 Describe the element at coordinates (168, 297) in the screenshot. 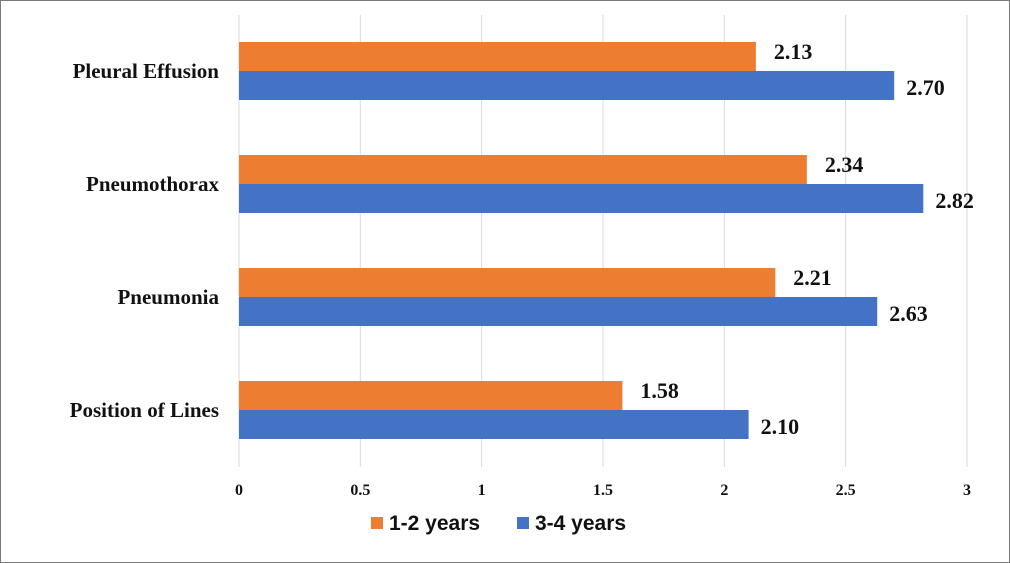

I see `category-label: Pneumonia` at that location.